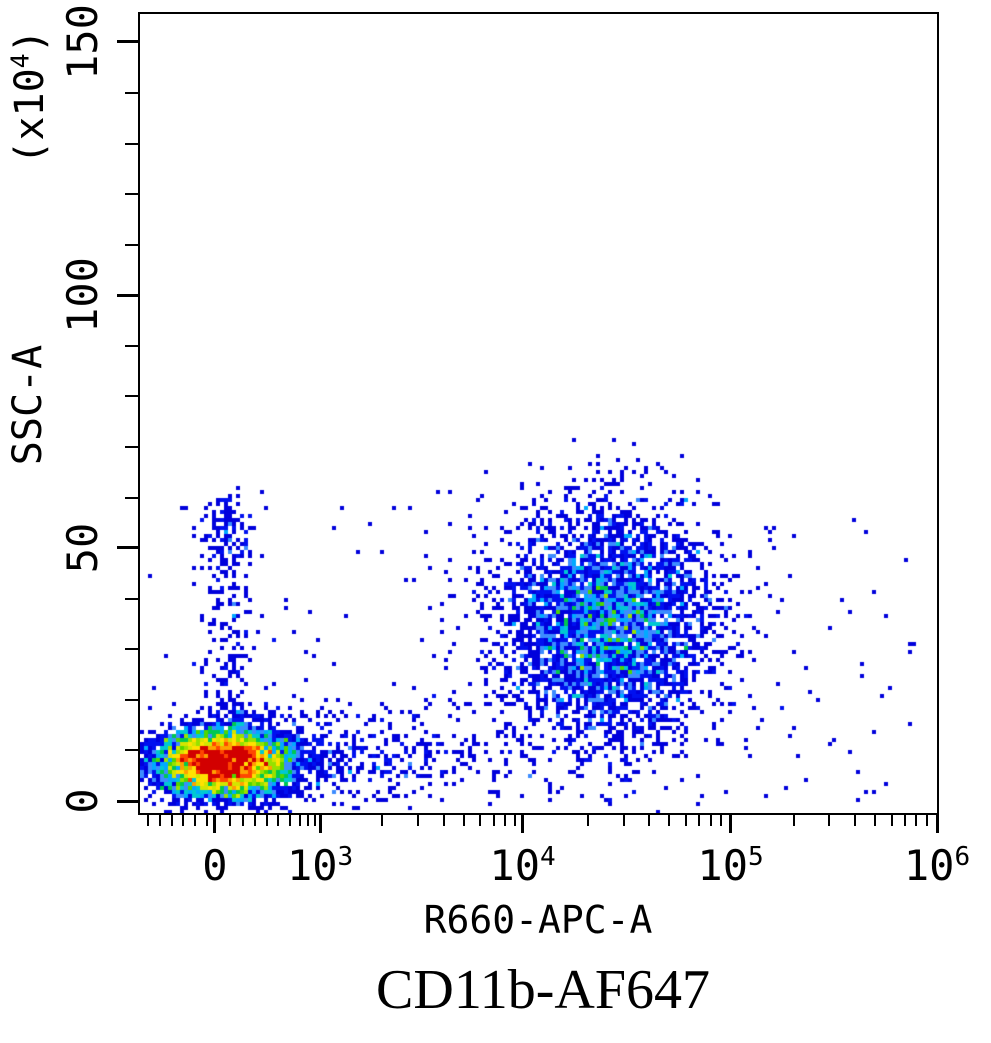 Image resolution: width=991 pixels, height=1043 pixels. I want to click on y-tick-label: 50, so click(82, 548).